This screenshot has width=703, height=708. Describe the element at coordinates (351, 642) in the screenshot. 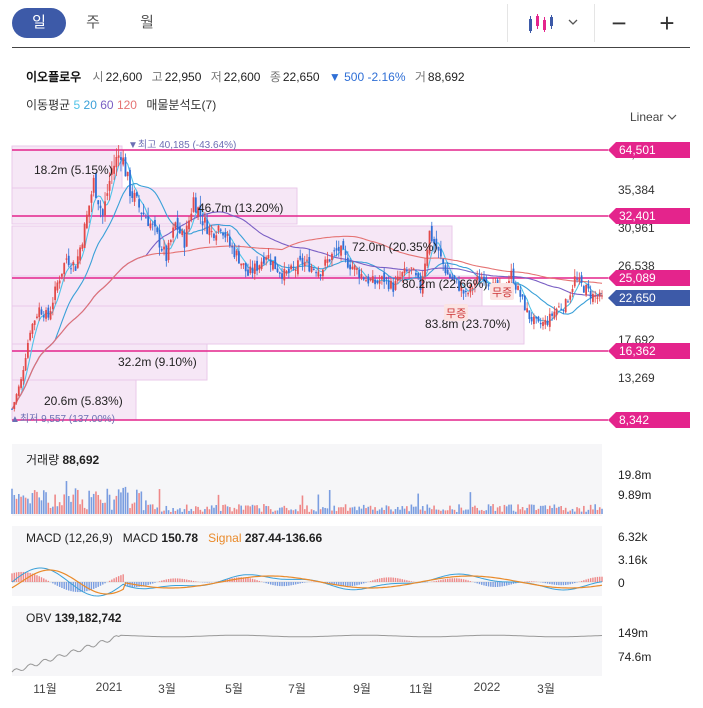

I see `obv-chart` at that location.